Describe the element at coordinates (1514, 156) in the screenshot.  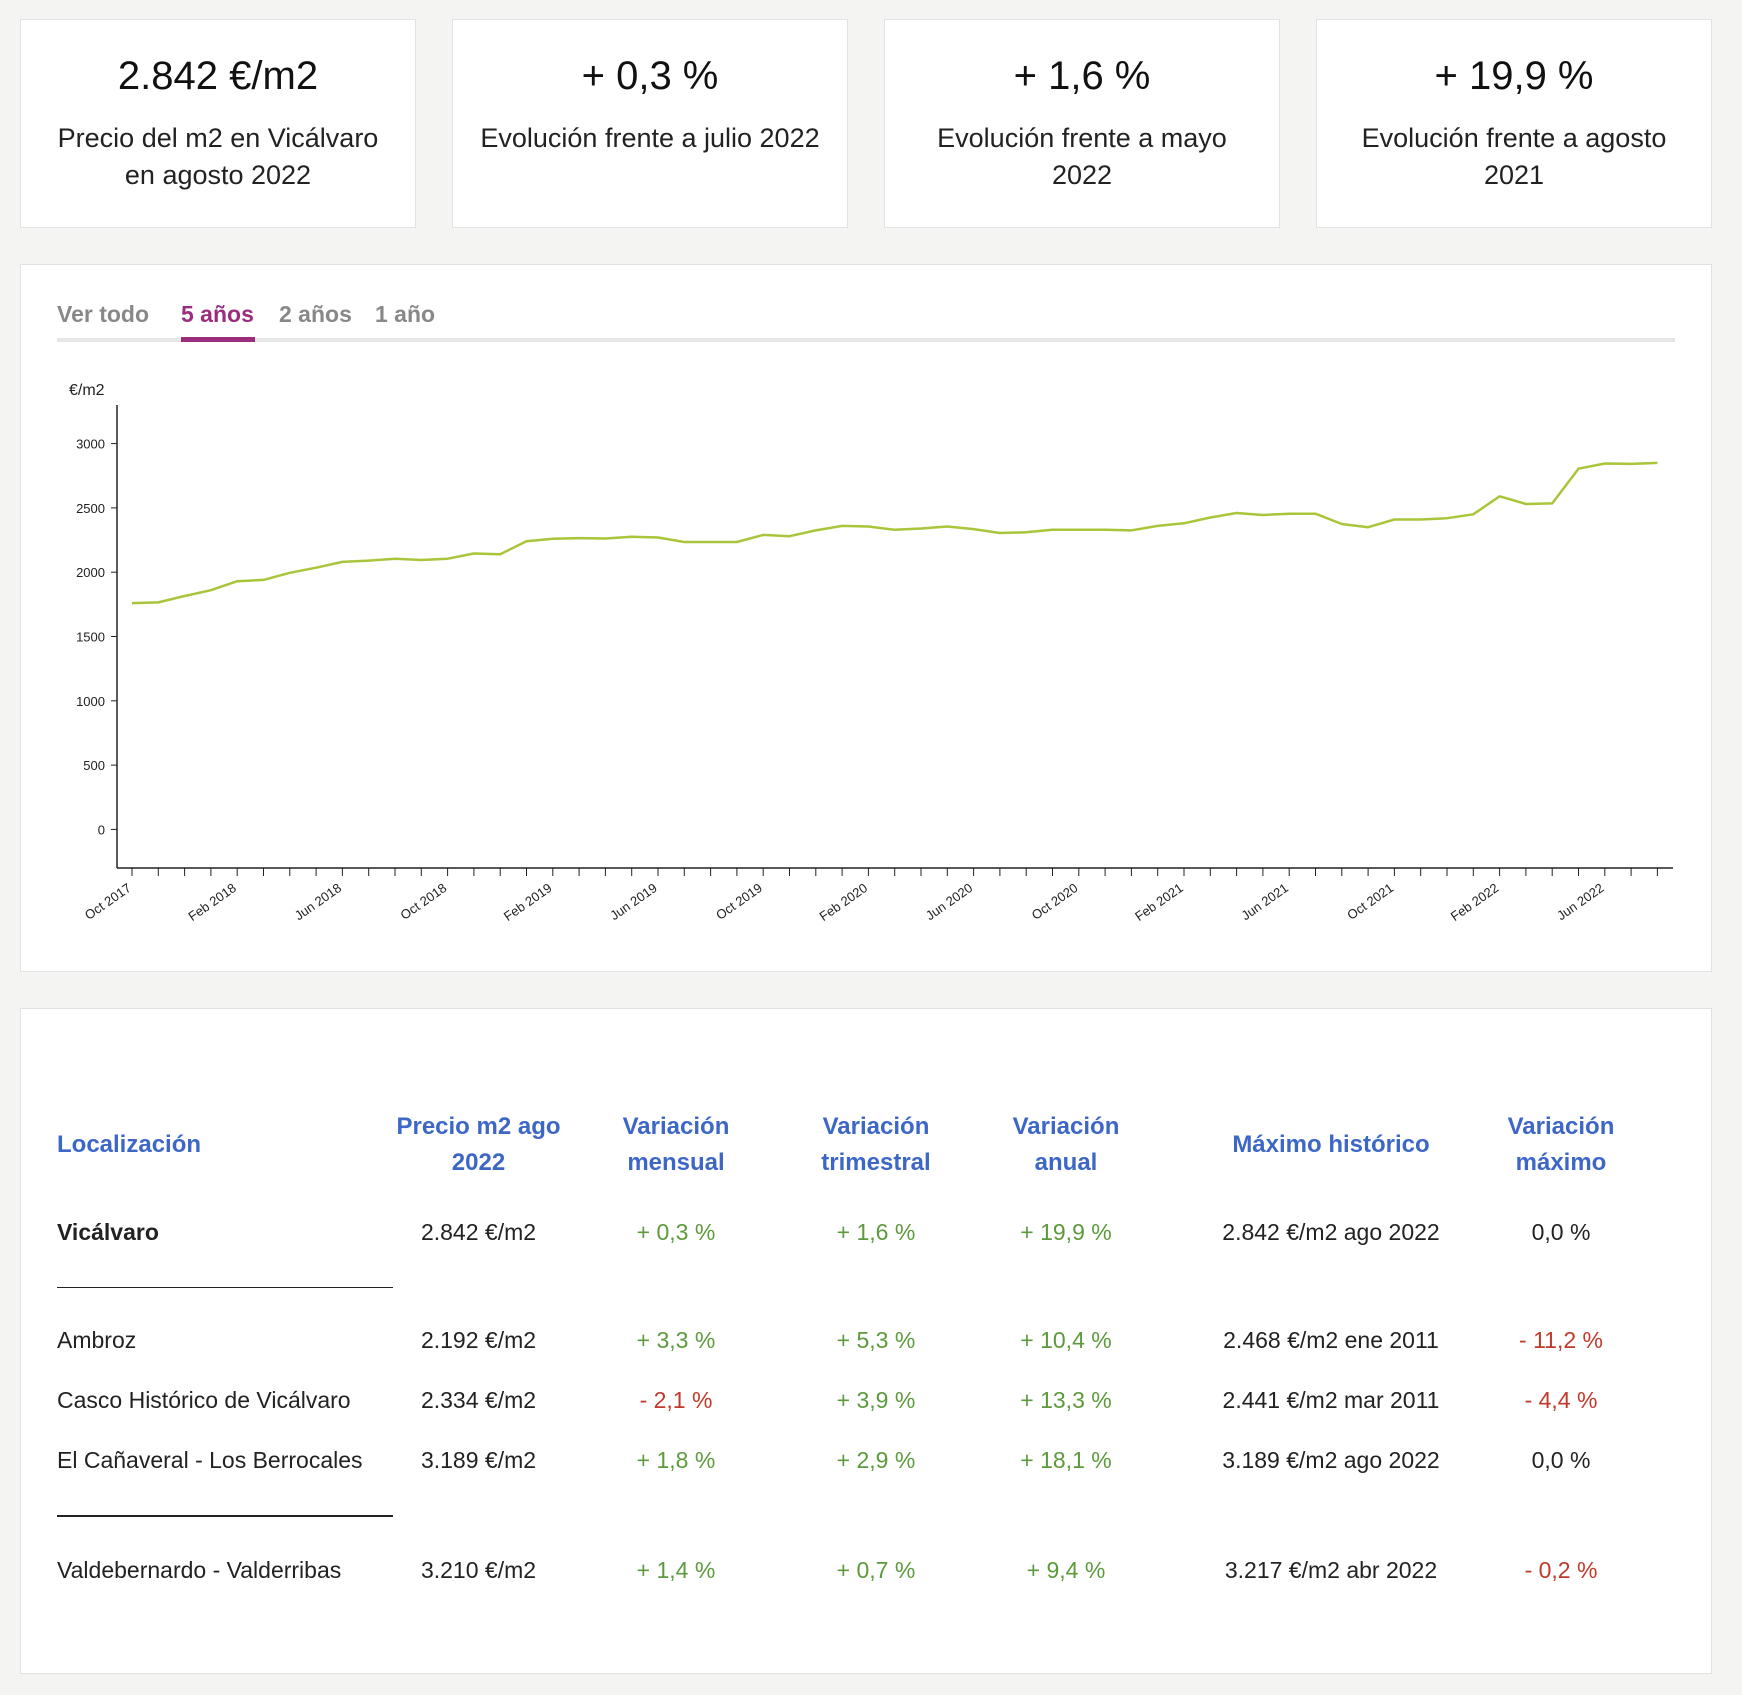
I see `stat-label: Evolución frente a agosto 2021` at that location.